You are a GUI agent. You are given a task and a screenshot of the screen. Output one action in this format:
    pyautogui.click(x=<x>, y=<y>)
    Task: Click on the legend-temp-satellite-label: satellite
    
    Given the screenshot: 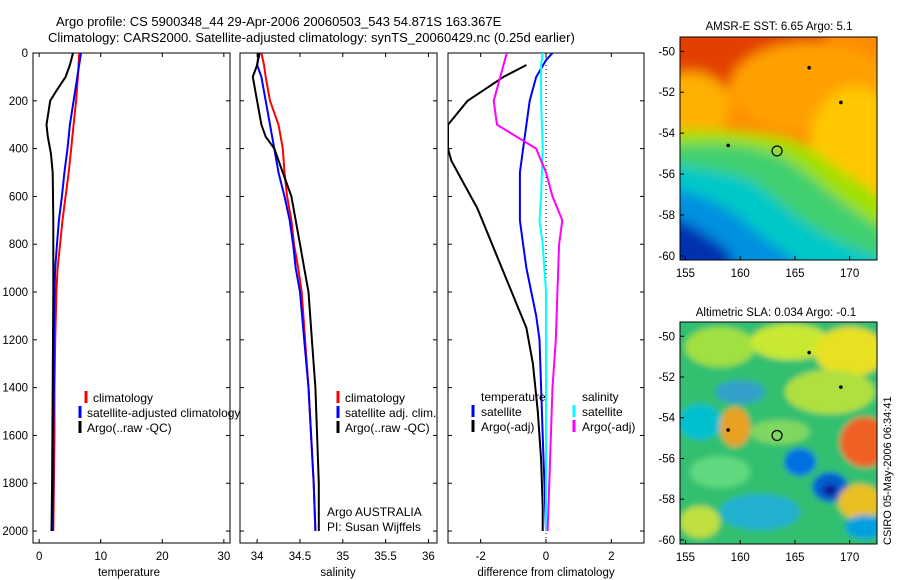 What is the action you would take?
    pyautogui.click(x=501, y=412)
    